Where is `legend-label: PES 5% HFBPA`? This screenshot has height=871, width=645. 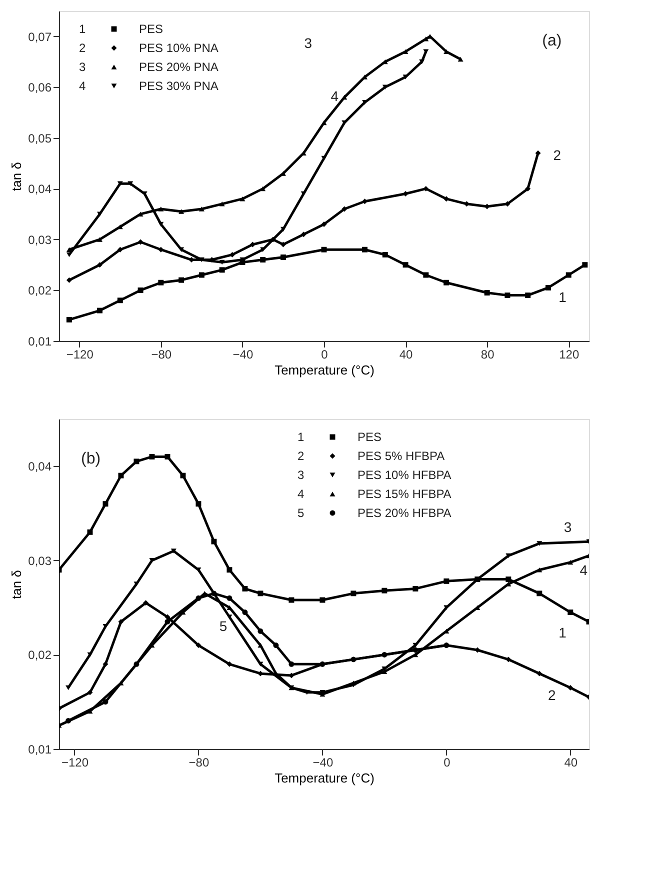
legend-label: PES 5% HFBPA is located at coordinates (401, 456).